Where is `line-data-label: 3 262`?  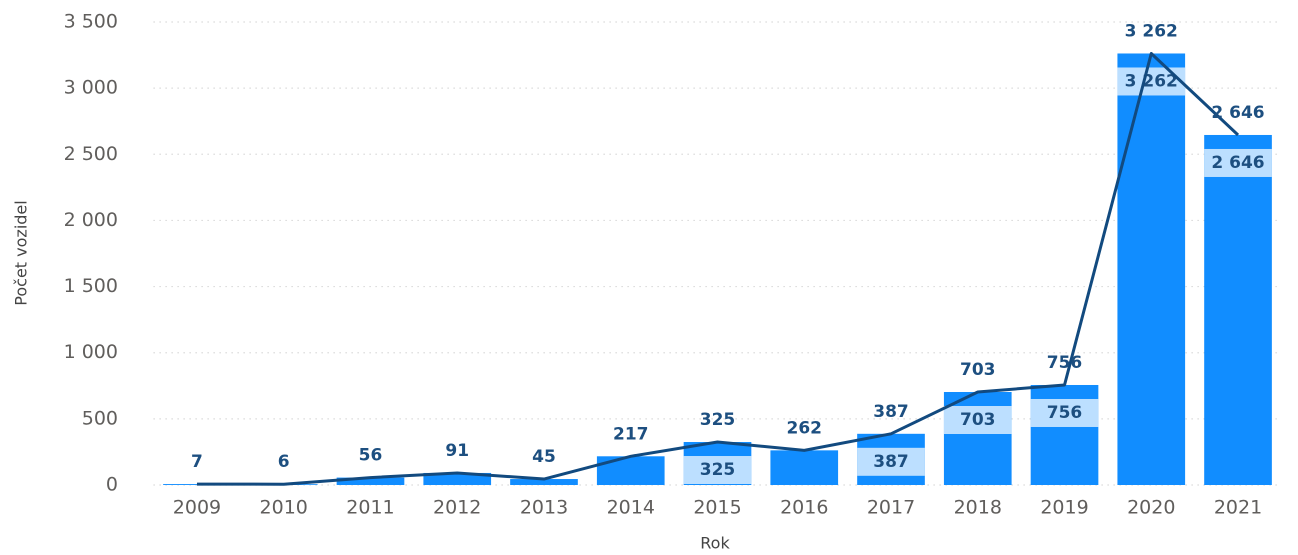
line-data-label: 3 262 is located at coordinates (1151, 31).